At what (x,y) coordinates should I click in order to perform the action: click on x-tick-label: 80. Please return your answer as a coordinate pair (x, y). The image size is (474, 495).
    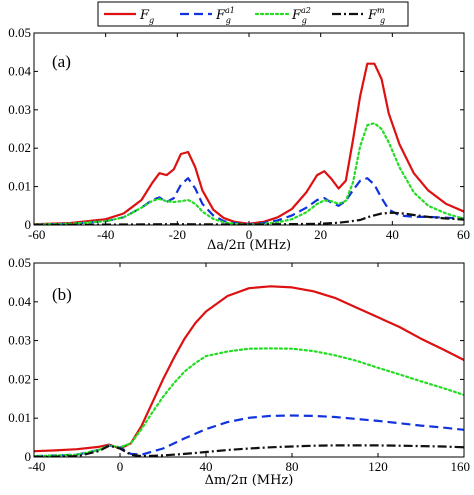
    Looking at the image, I should click on (292, 466).